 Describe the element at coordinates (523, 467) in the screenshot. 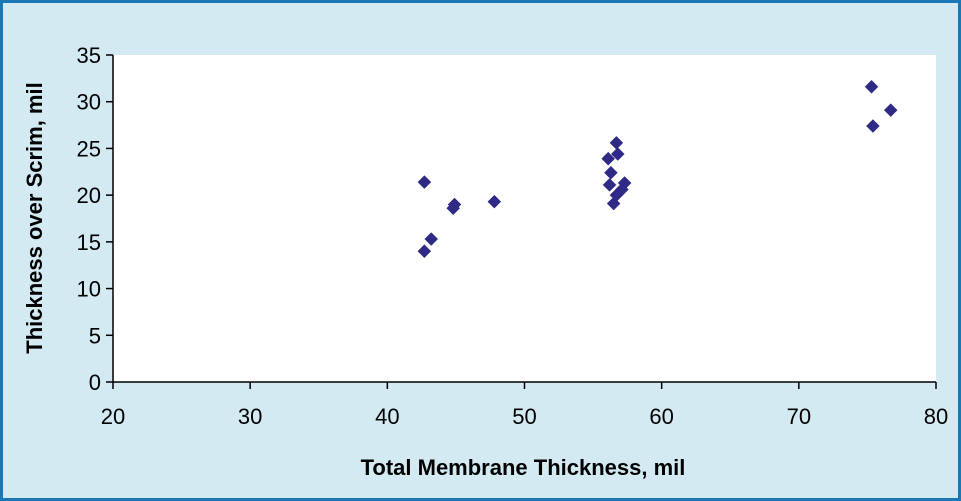

I see `x-axis-title: Total Membrane Thickness, mil` at that location.